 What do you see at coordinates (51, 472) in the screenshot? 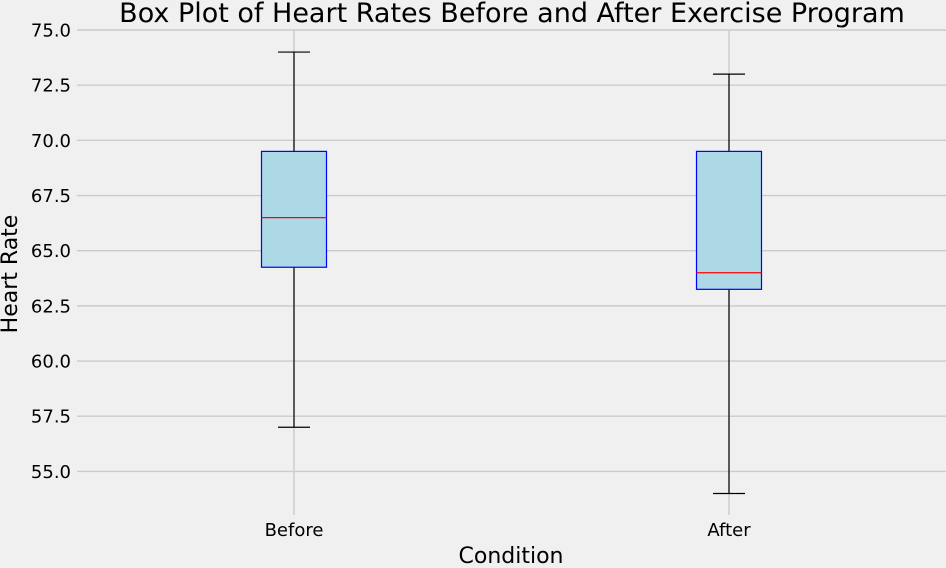
I see `y-tick-label: 55.0` at bounding box center [51, 472].